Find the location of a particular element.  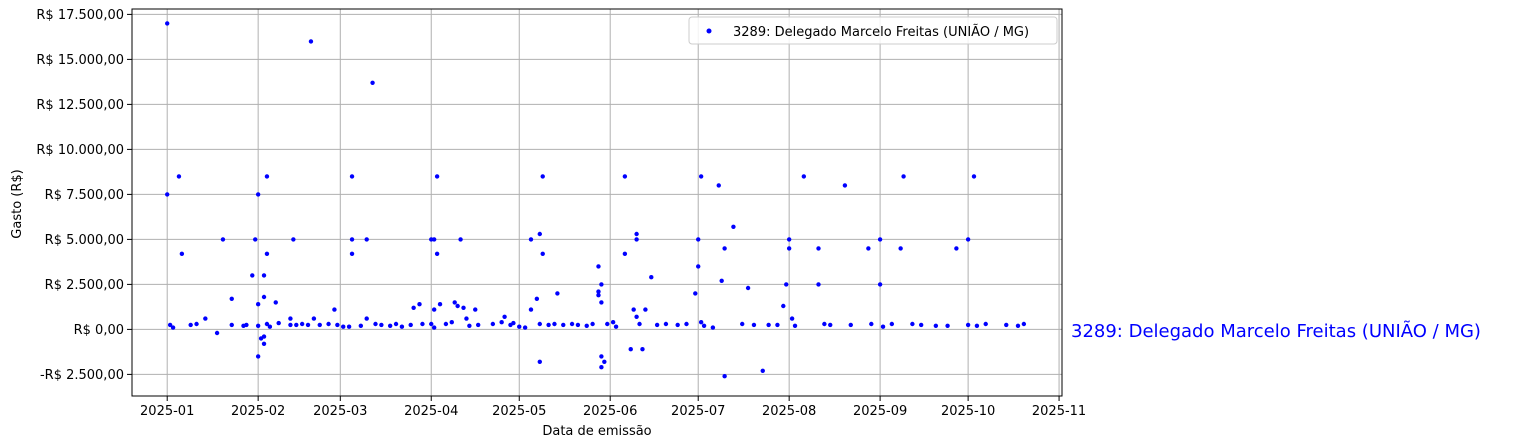

y-tick-label: -R$ 2.500,00 is located at coordinates (82, 375).